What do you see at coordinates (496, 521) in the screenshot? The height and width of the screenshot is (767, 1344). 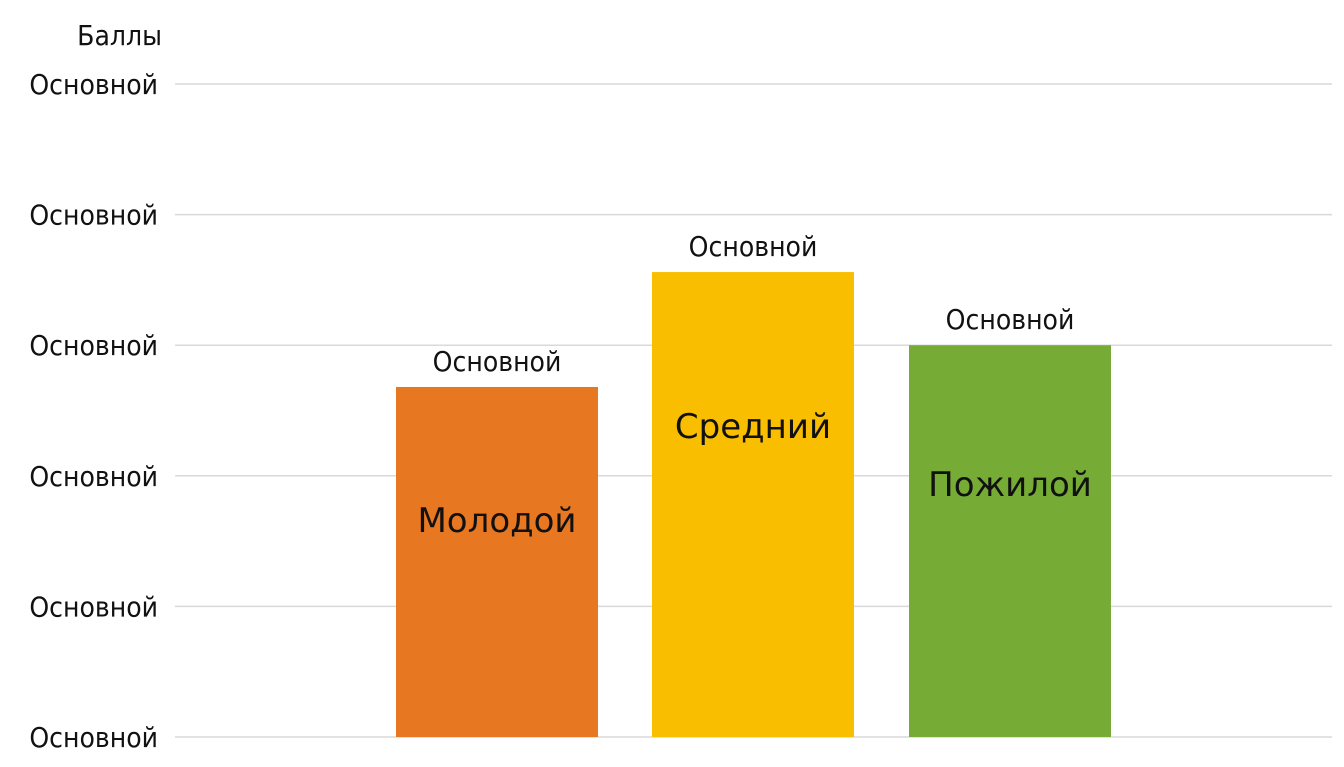 I see `bar-category-label: Молодой` at bounding box center [496, 521].